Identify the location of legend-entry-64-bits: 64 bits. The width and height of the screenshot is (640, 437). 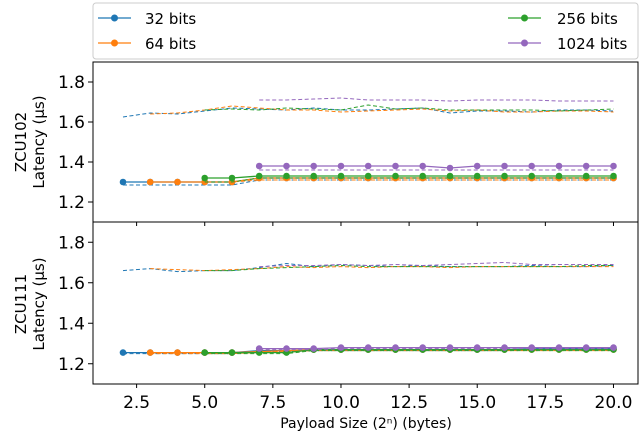
(147, 44).